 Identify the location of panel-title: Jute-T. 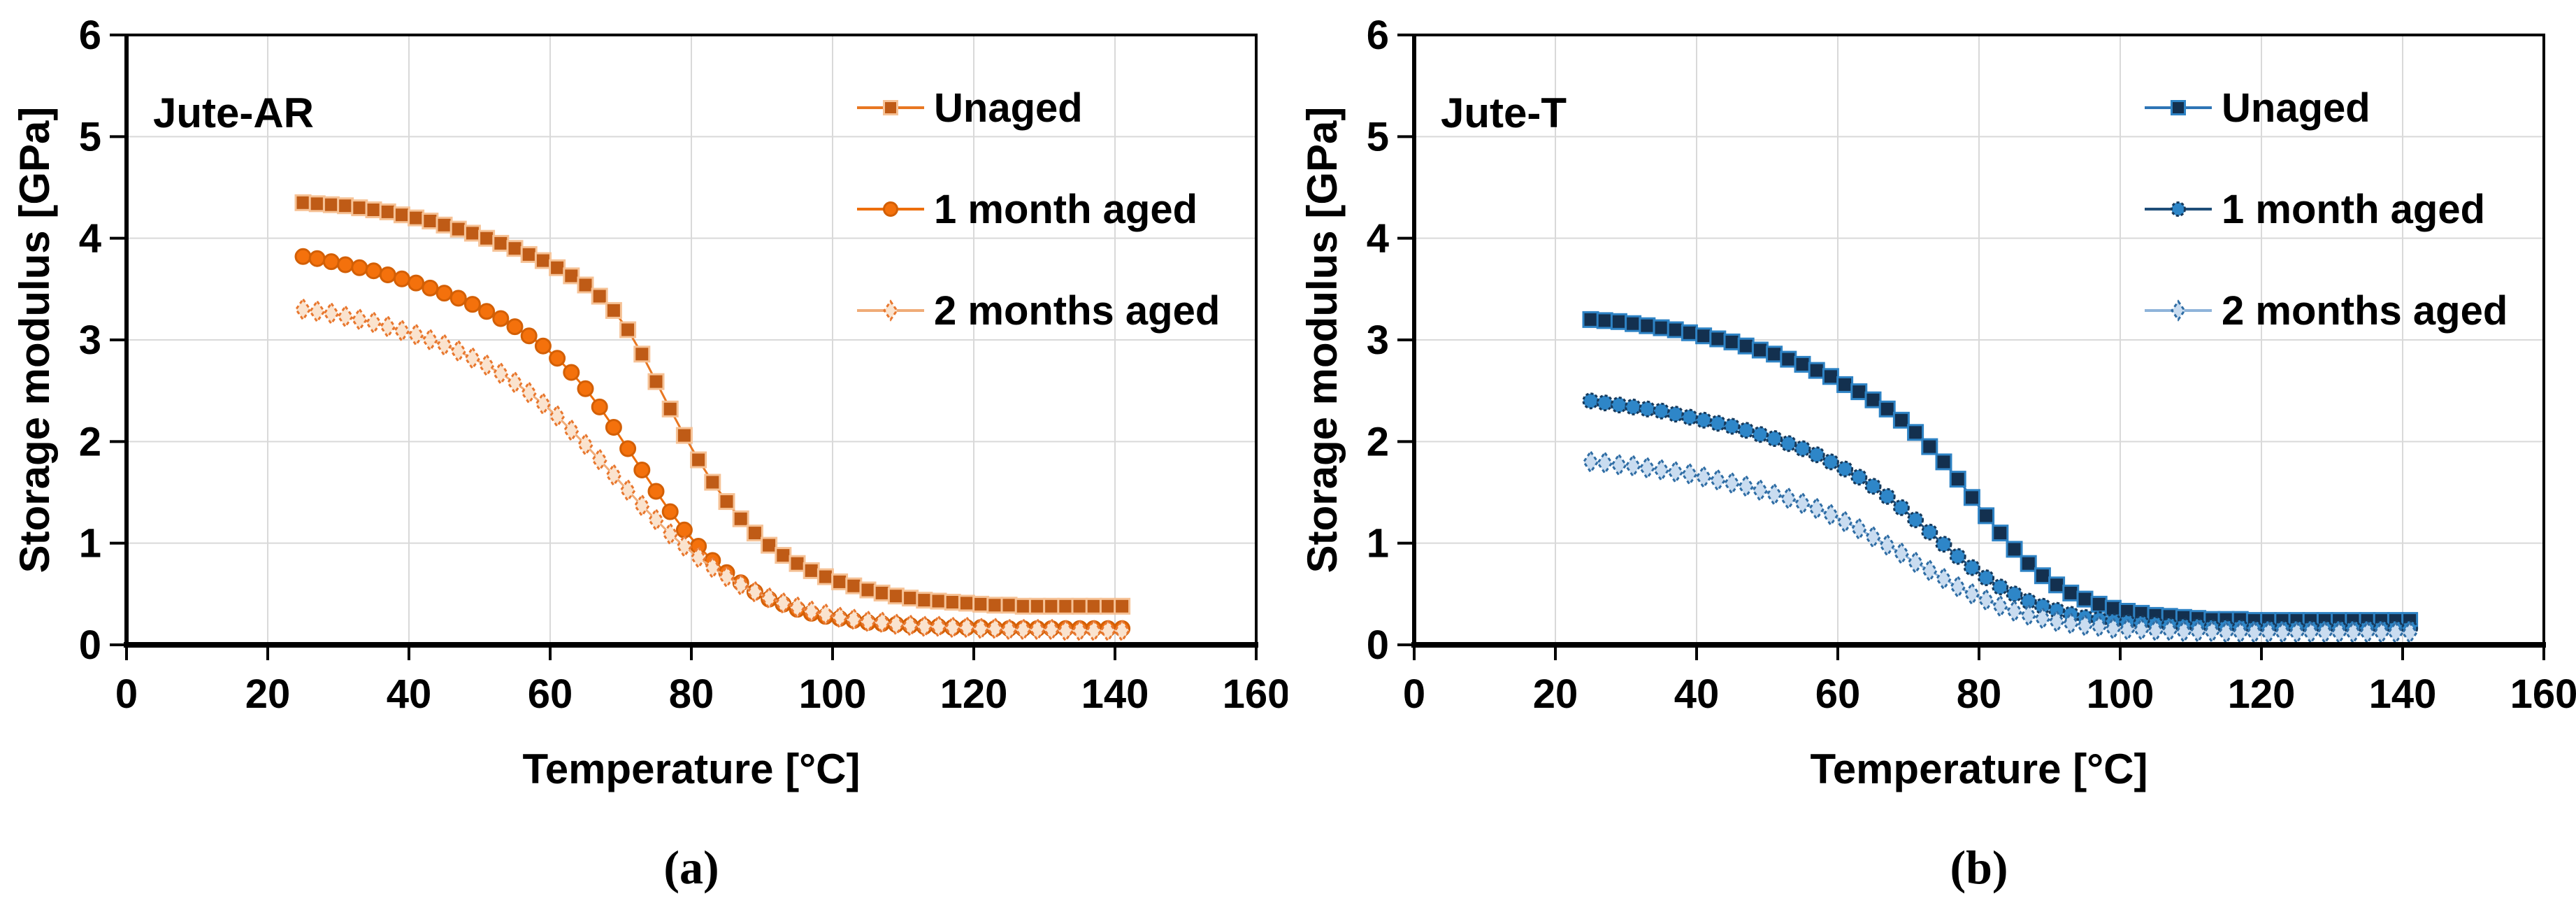
(1504, 113).